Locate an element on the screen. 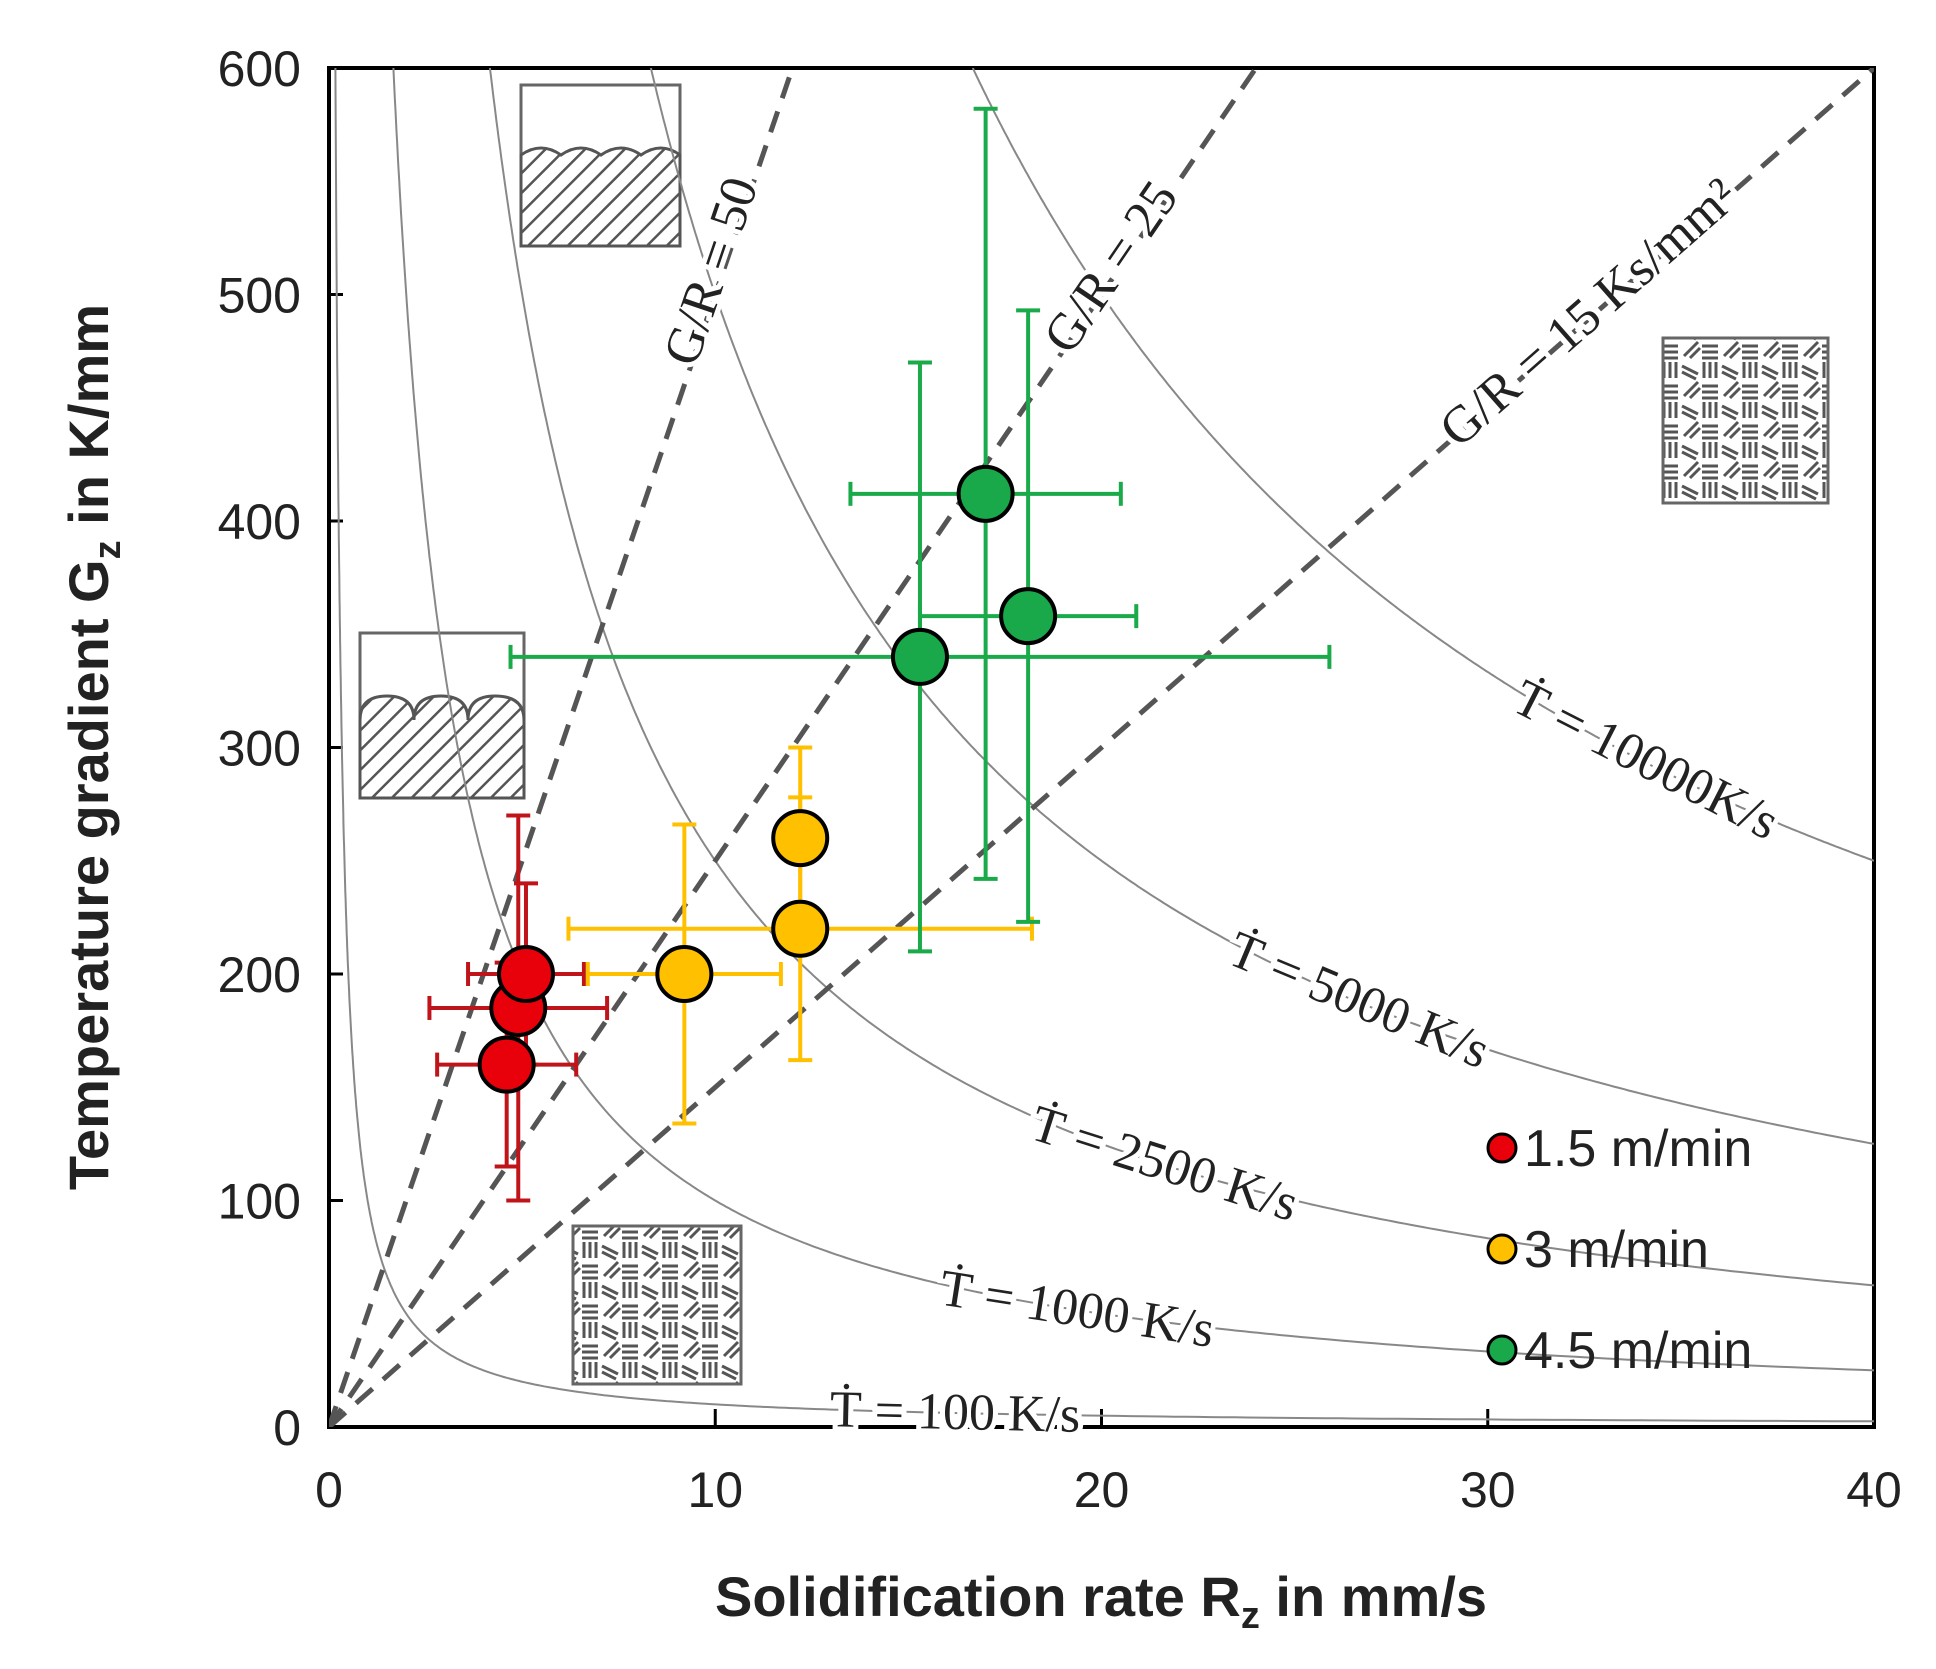  y-label-main: Temperature gradient G is located at coordinates (88, 874).